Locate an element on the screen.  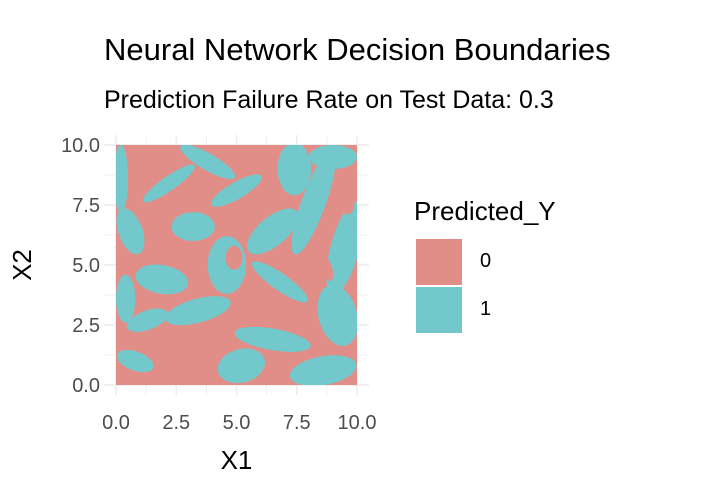
y-axis-title: X2 is located at coordinates (22, 265).